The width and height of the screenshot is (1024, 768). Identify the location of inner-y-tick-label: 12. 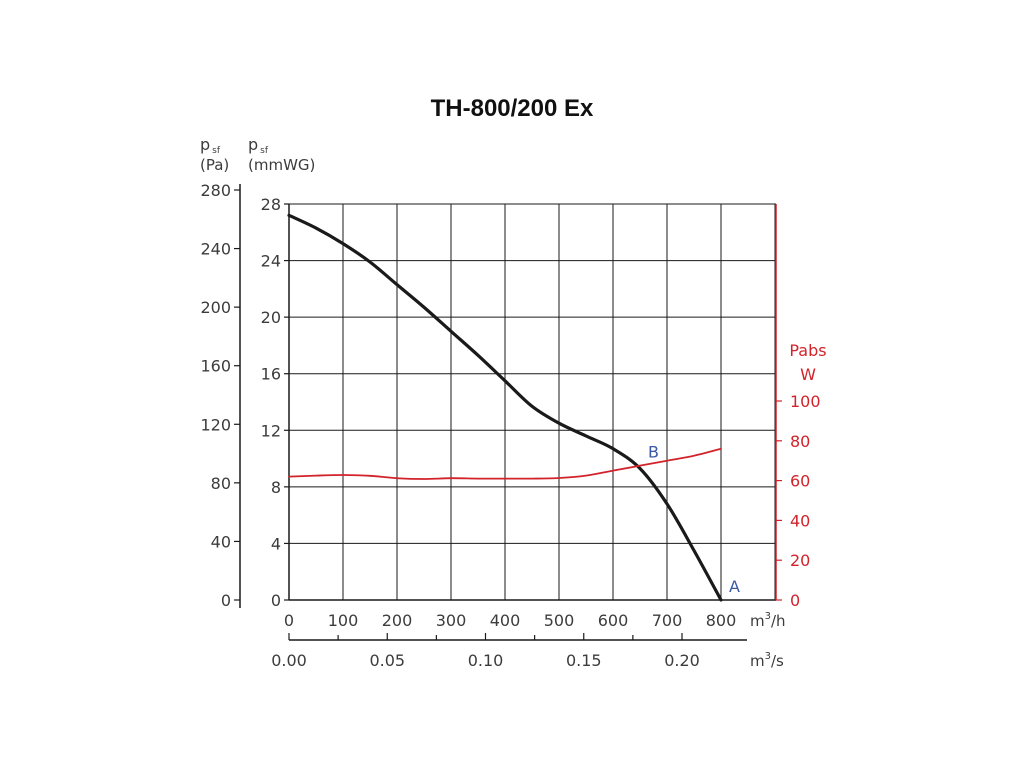
(271, 430).